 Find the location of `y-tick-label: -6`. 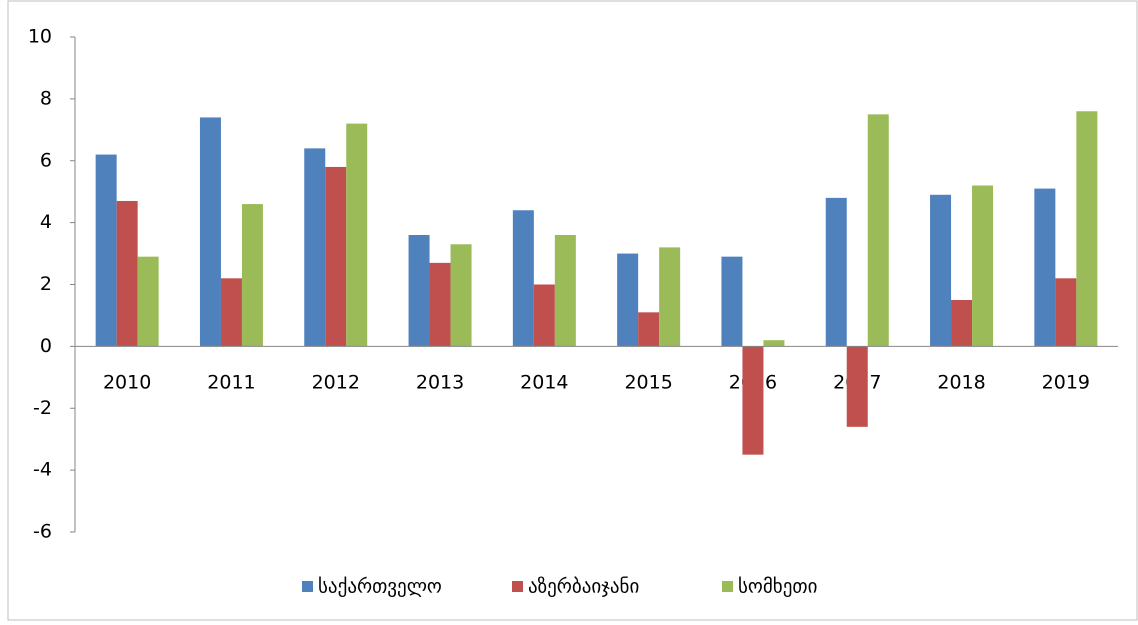

y-tick-label: -6 is located at coordinates (42, 532).